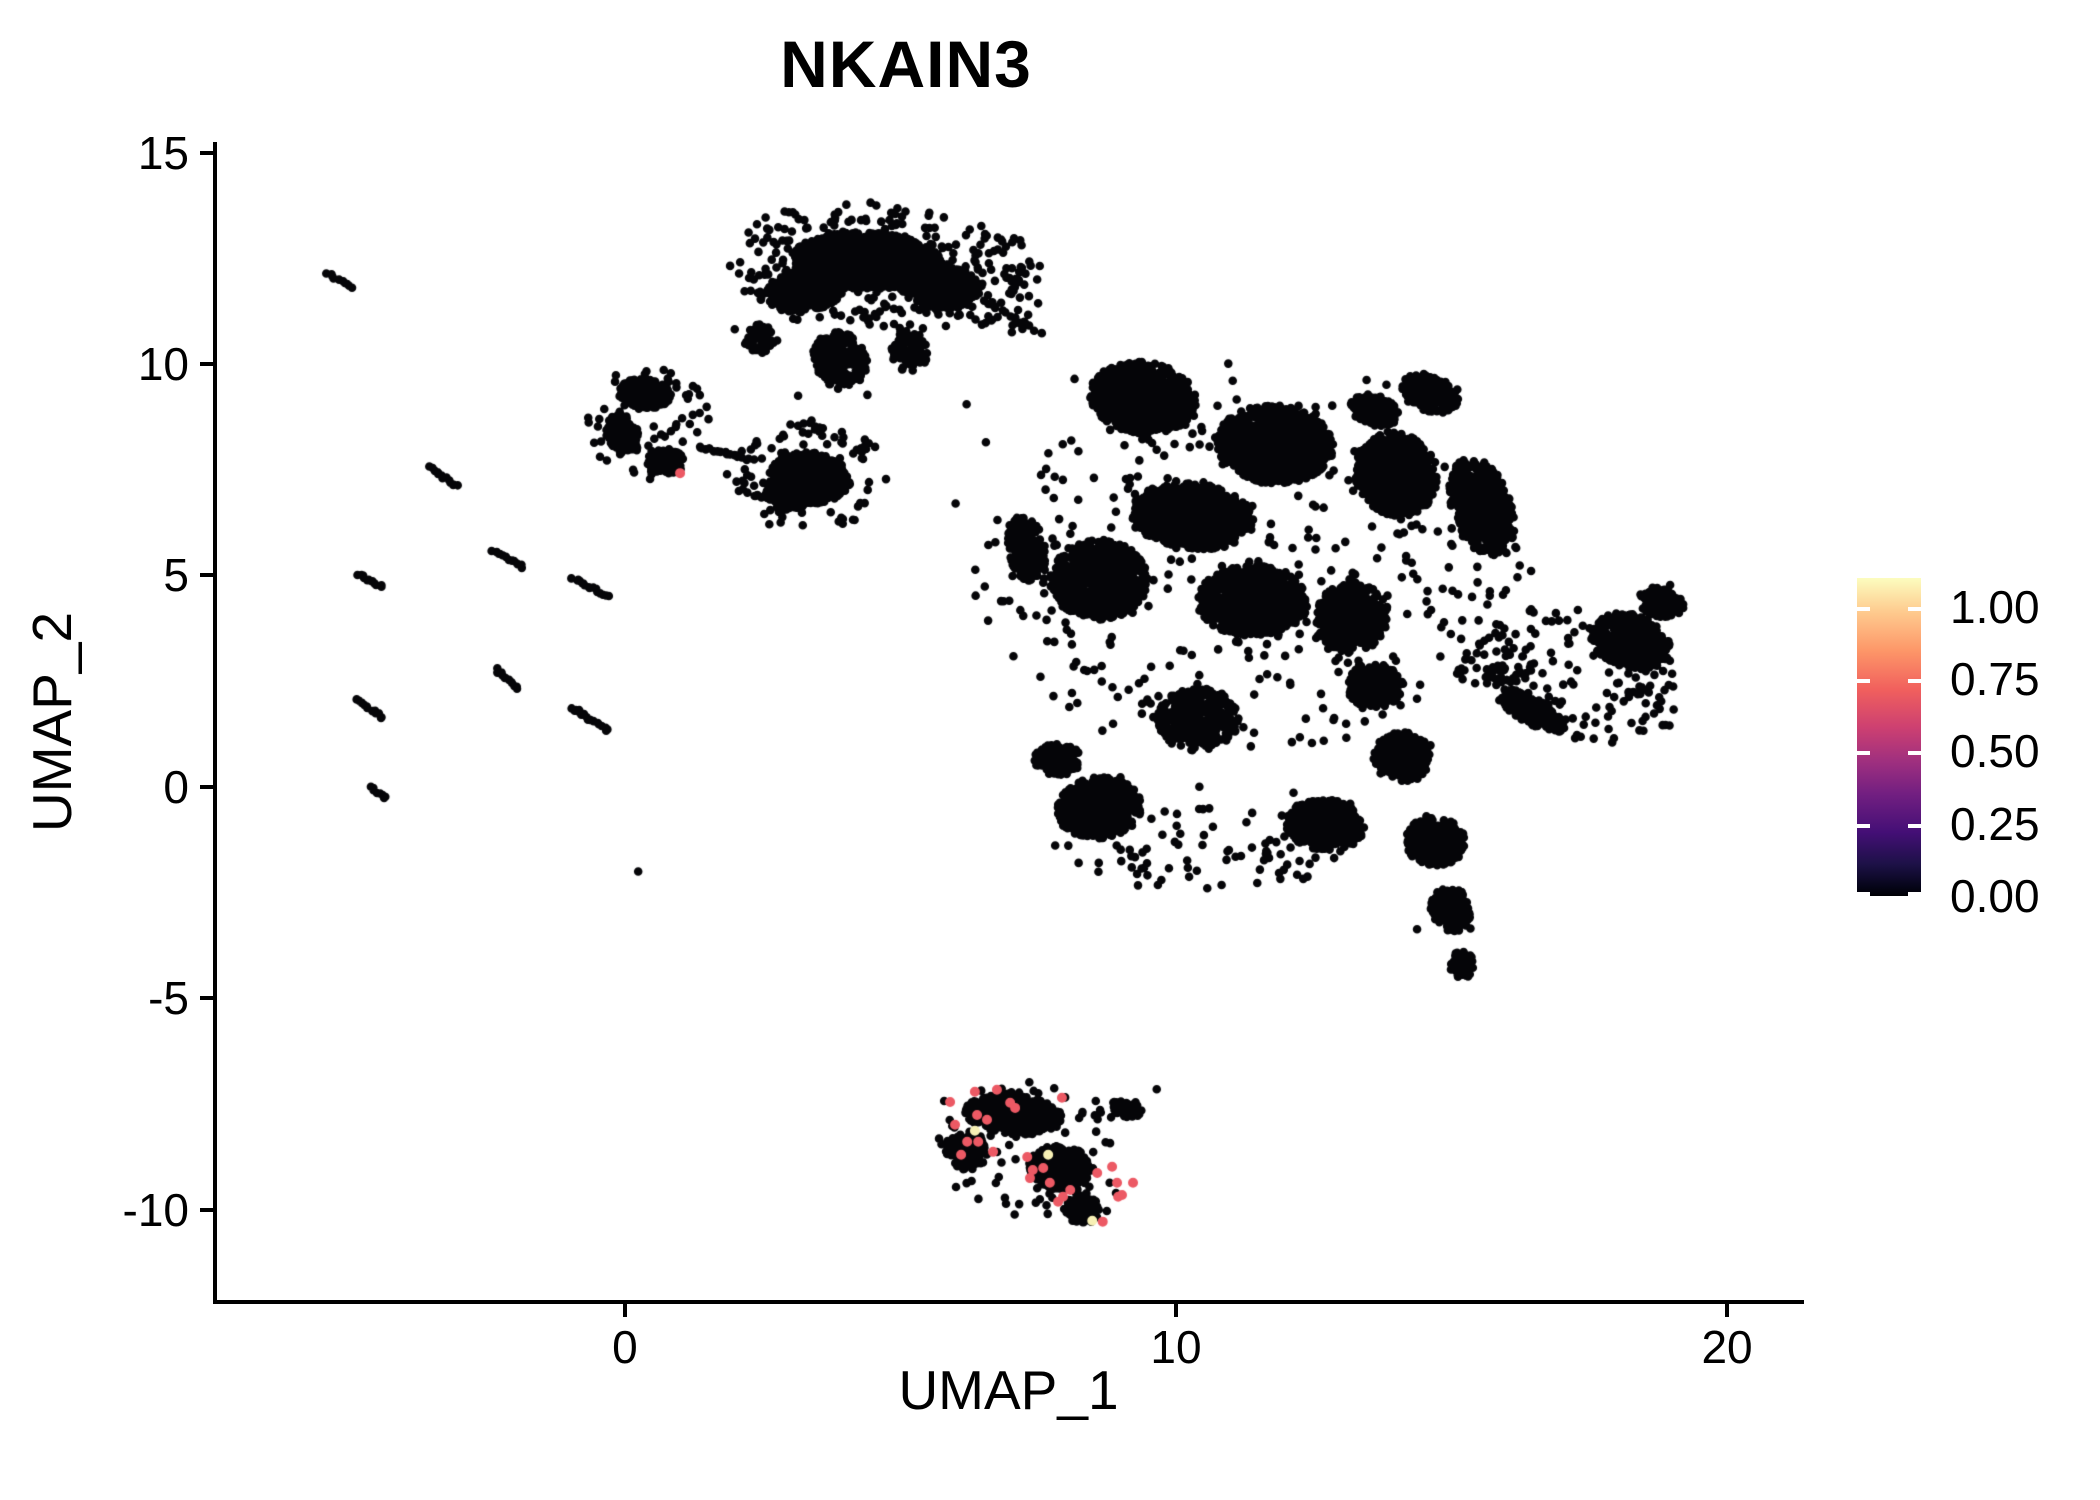 This screenshot has height=1500, width=2100. Describe the element at coordinates (163, 152) in the screenshot. I see `y-tick-label: 15` at that location.